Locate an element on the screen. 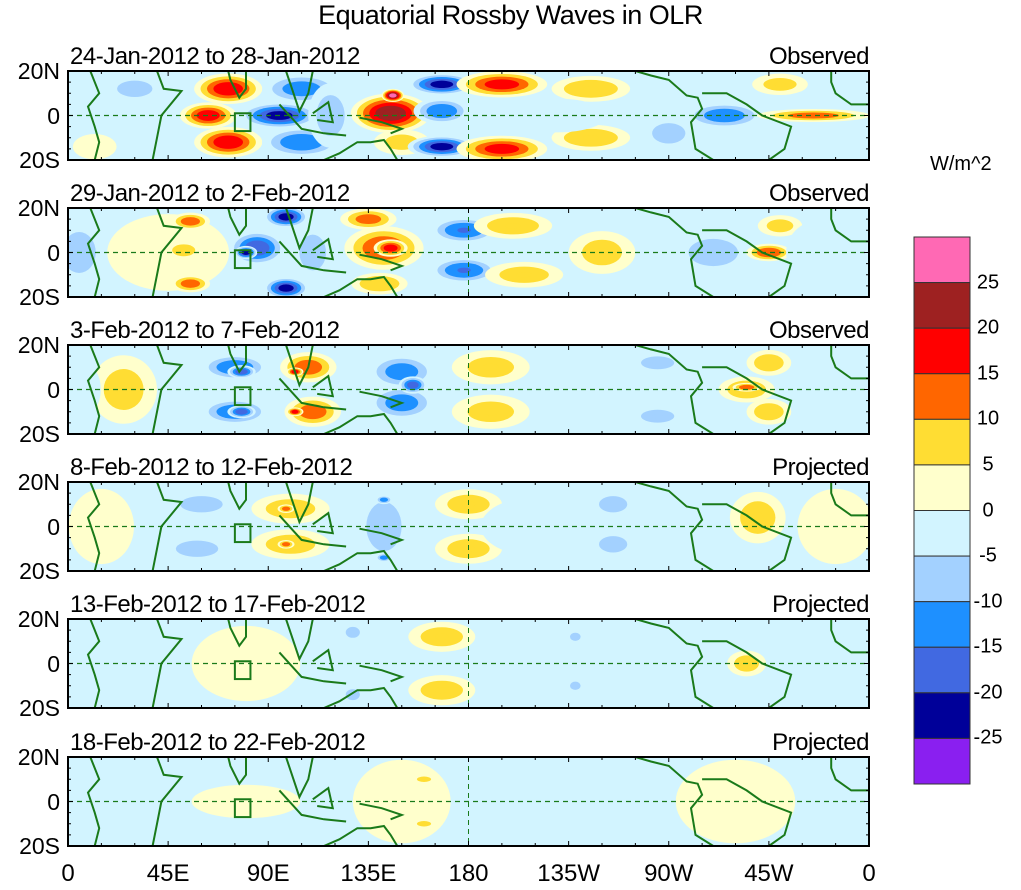 Image resolution: width=1021 pixels, height=890 pixels. colorbar-label: 0 is located at coordinates (988, 510).